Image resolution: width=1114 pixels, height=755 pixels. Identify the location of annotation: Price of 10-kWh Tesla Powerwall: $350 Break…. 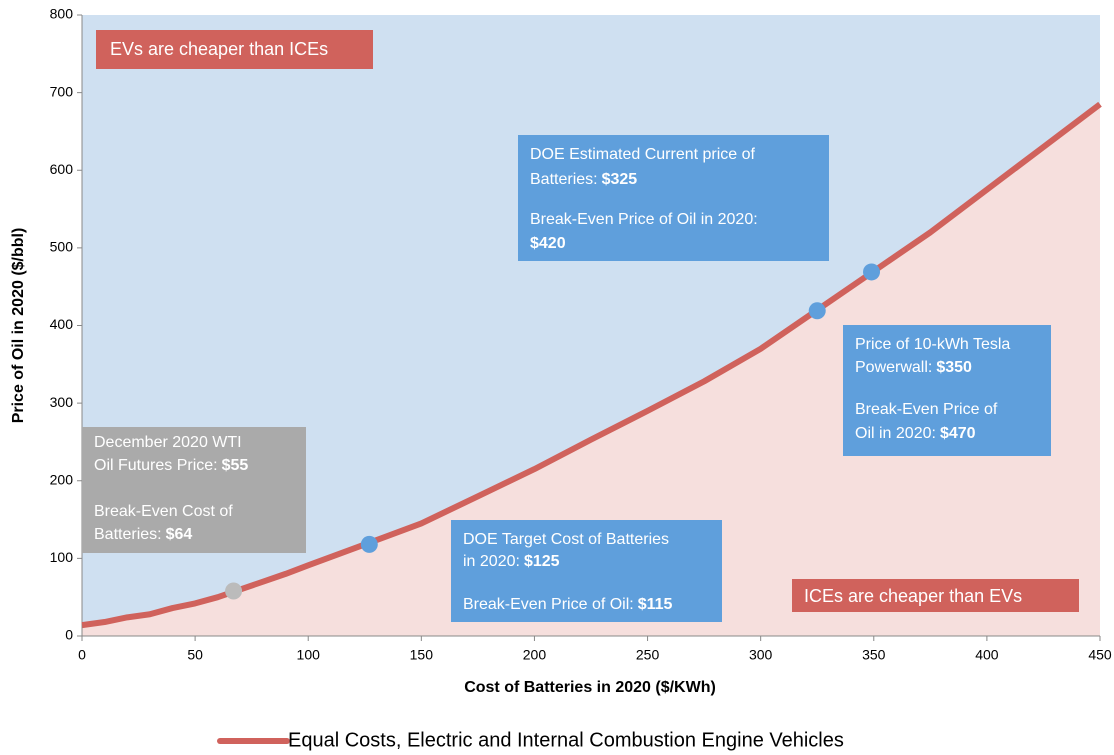
(947, 390).